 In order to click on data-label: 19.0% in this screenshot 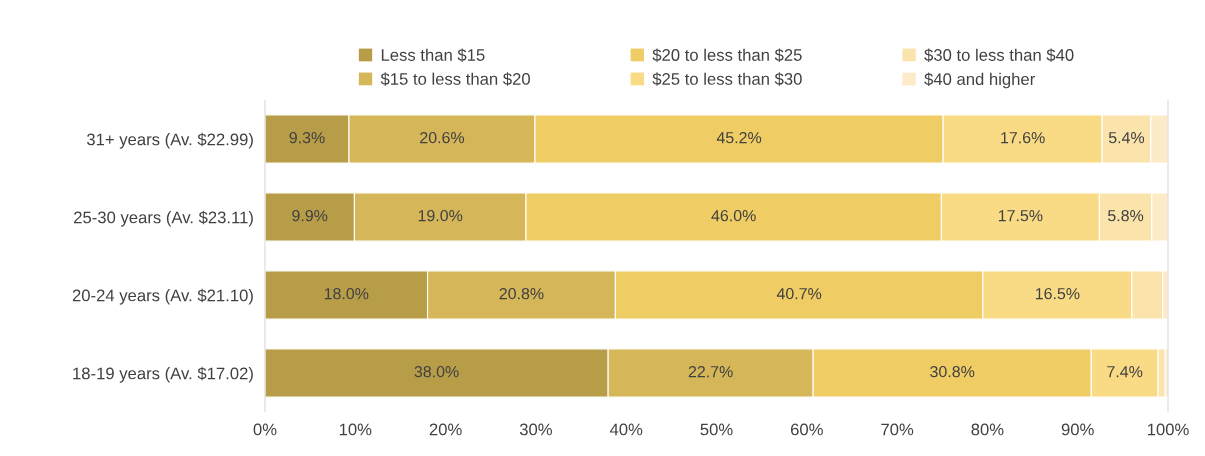, I will do `click(440, 215)`.